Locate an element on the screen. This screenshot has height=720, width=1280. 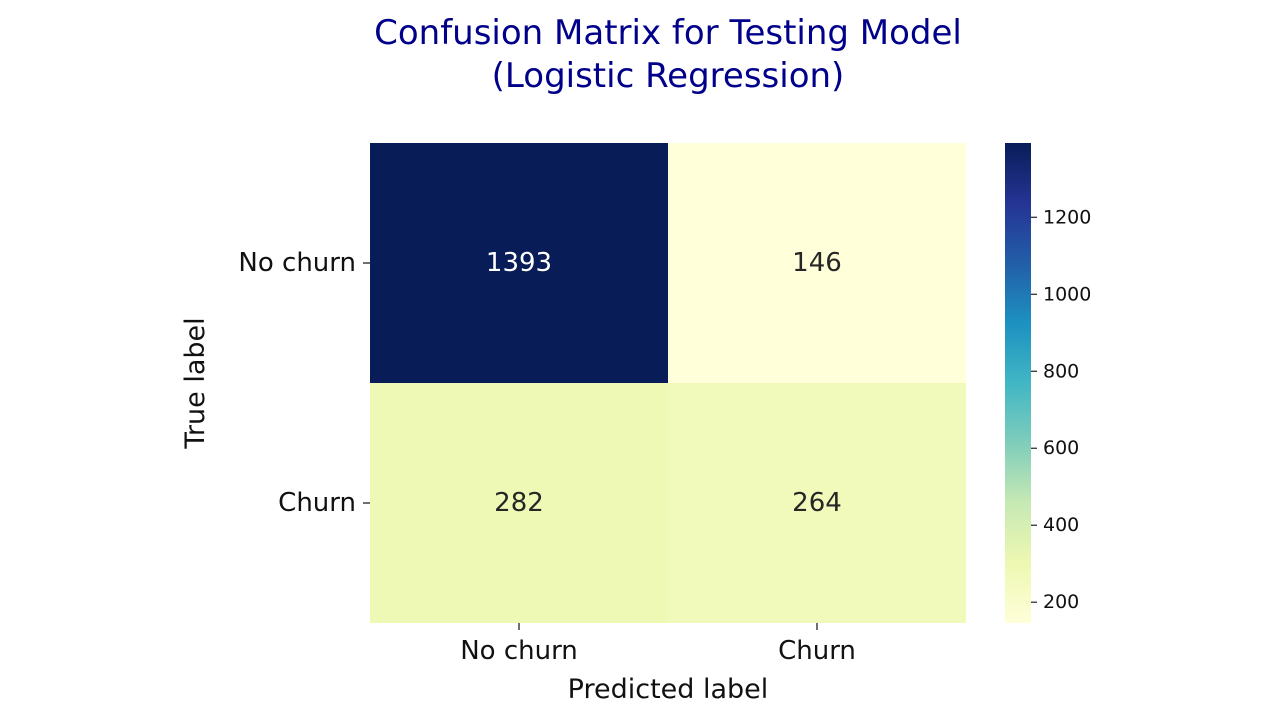
colorbar-gradient is located at coordinates (1018, 383).